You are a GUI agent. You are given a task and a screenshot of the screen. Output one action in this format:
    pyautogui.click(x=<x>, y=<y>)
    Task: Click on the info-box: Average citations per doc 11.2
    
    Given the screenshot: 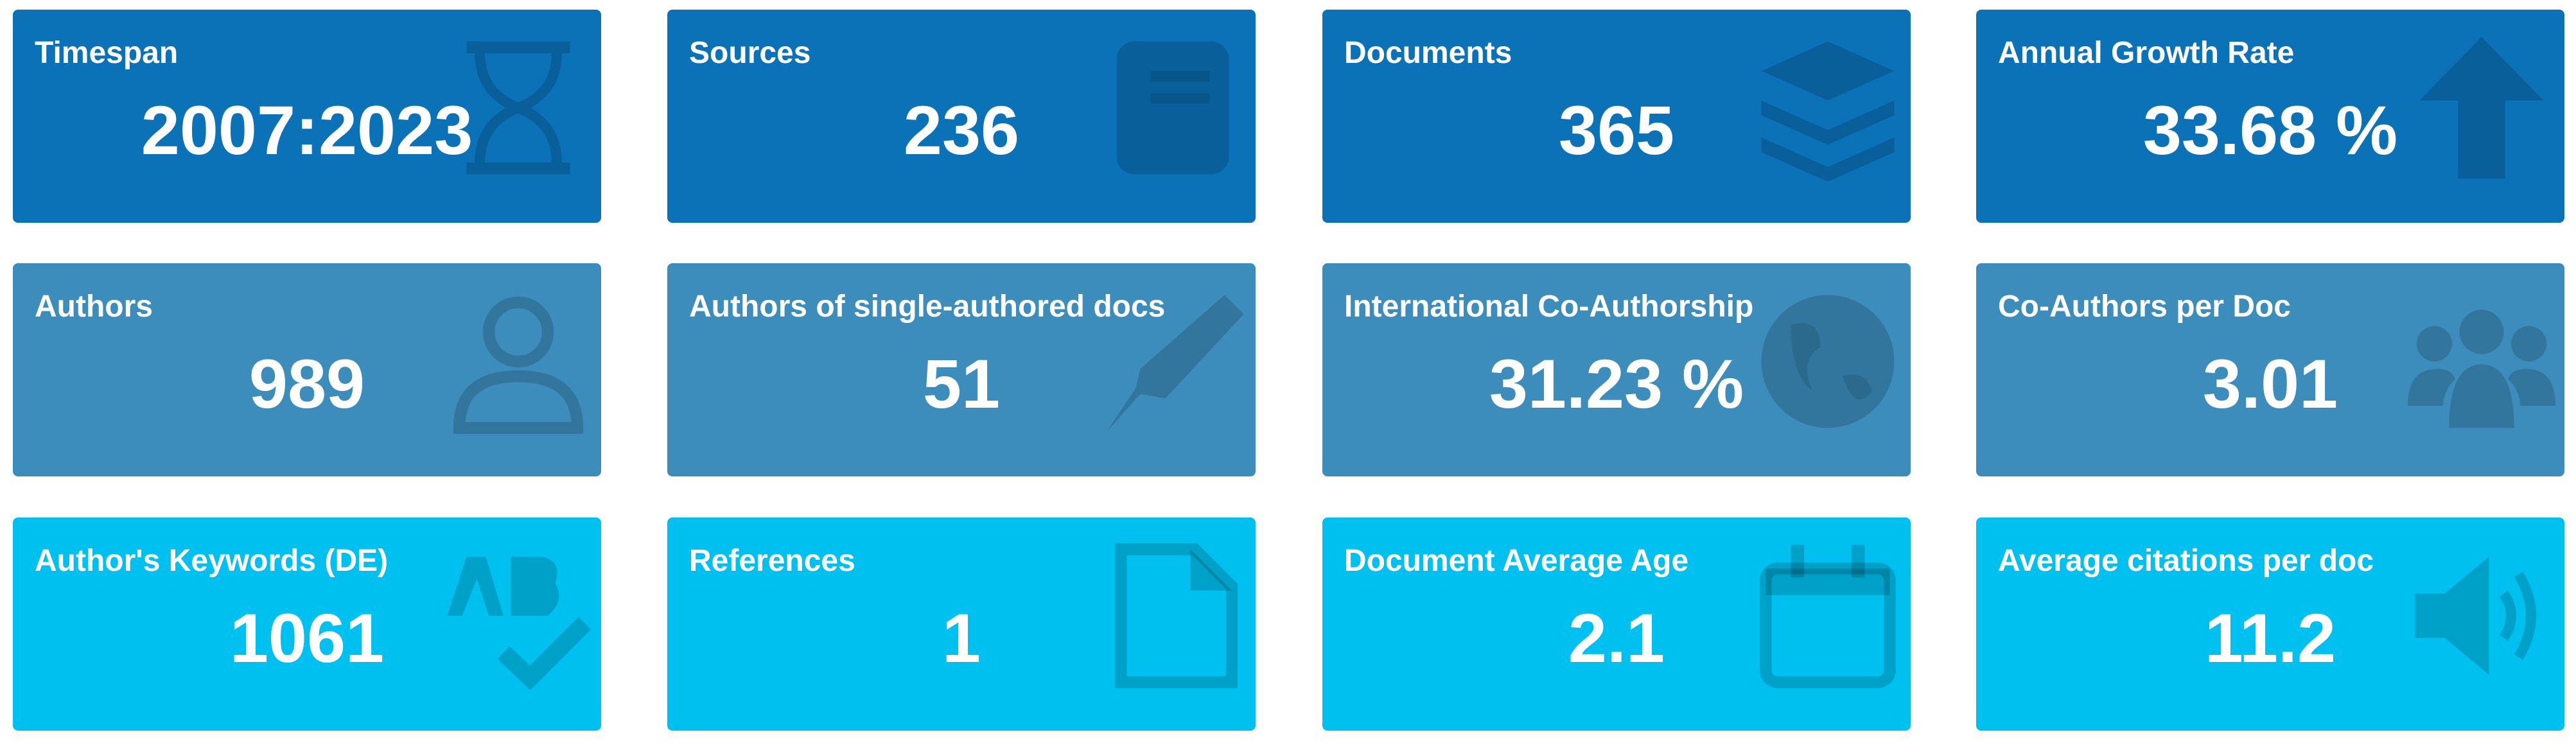 What is the action you would take?
    pyautogui.click(x=2270, y=624)
    